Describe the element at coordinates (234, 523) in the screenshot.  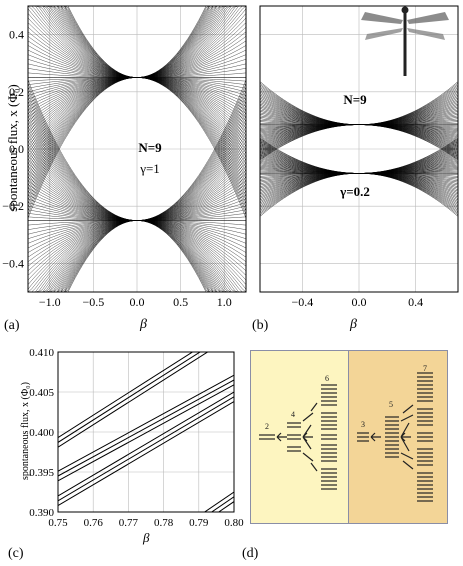
I see `panel-c-xtick: 0.80` at that location.